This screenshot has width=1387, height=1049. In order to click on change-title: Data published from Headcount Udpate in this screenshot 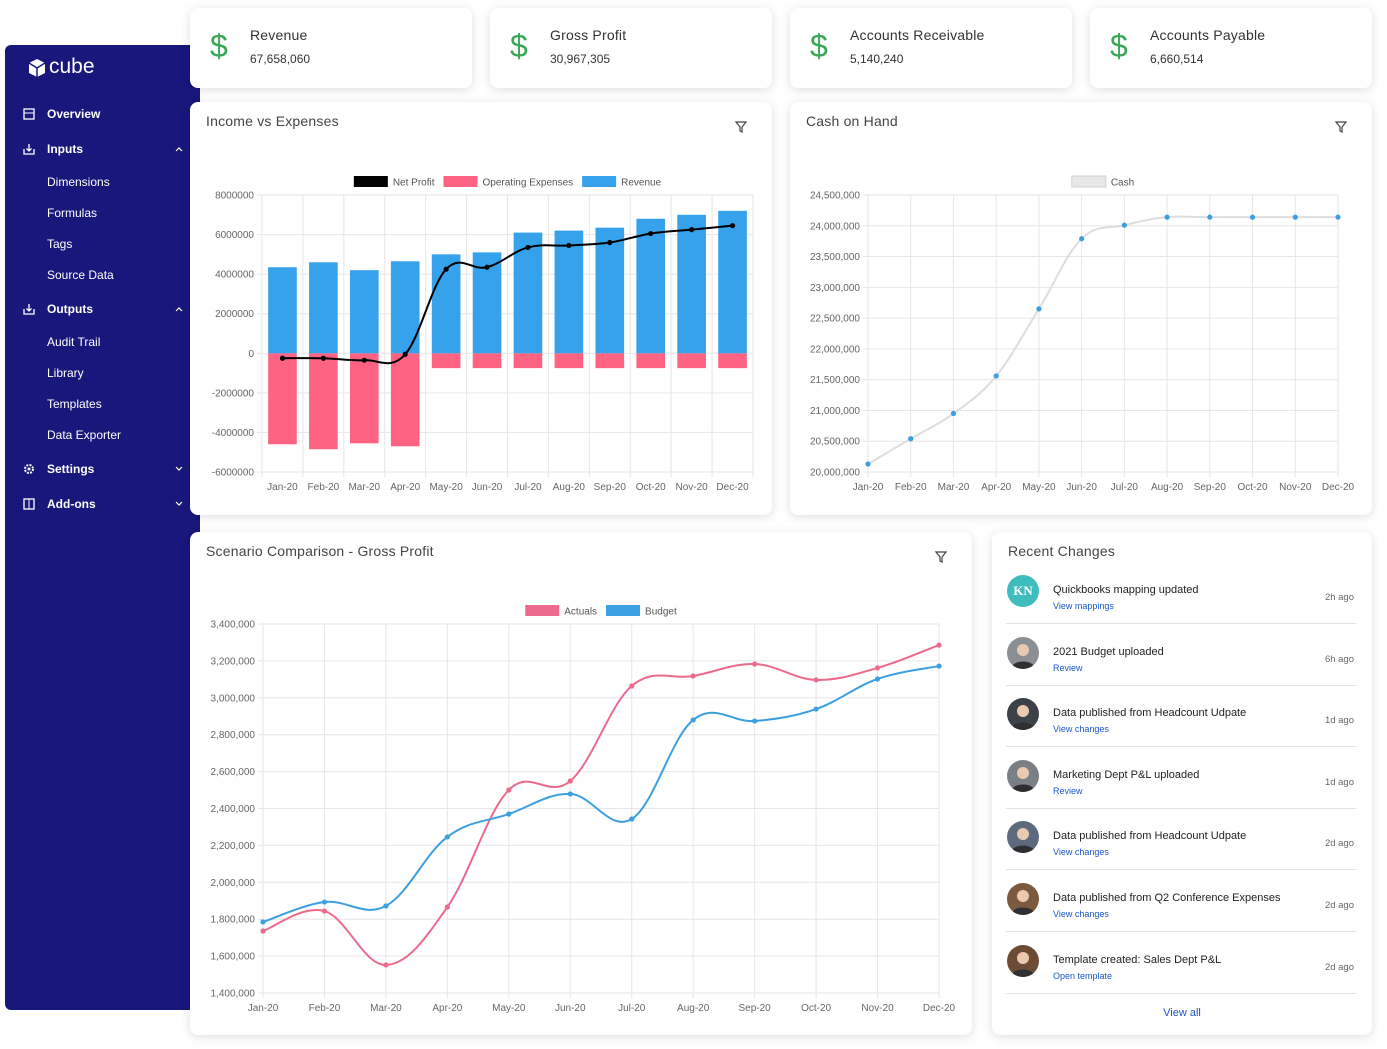, I will do `click(1150, 836)`.